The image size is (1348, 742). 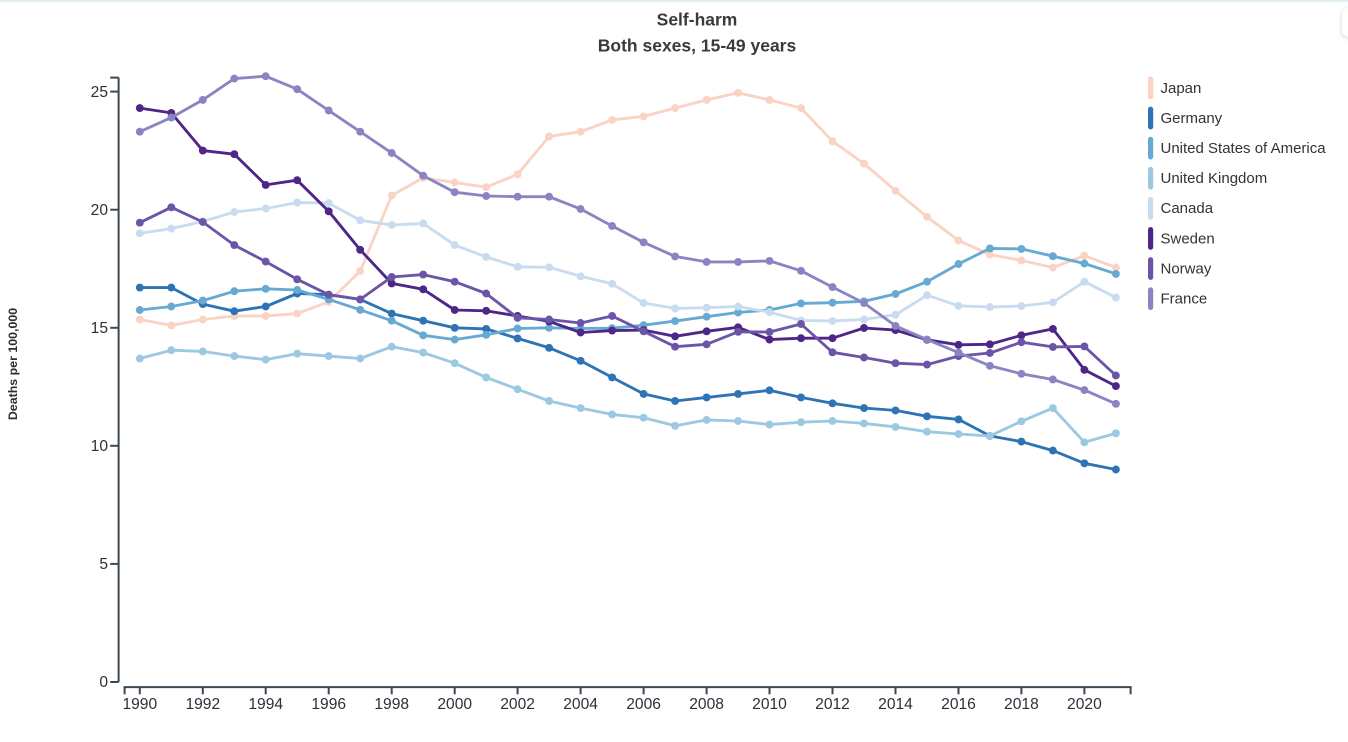 I want to click on svg-text: 2008, so click(x=706, y=704).